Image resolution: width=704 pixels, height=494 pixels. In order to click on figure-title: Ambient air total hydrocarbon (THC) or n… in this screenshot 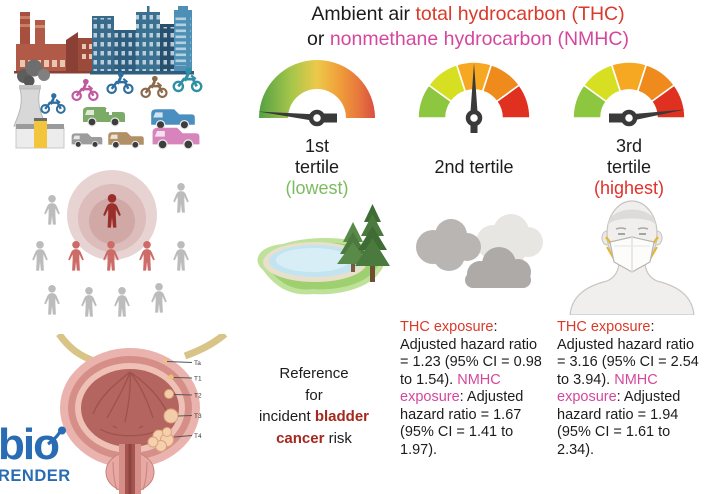, I will do `click(468, 27)`.